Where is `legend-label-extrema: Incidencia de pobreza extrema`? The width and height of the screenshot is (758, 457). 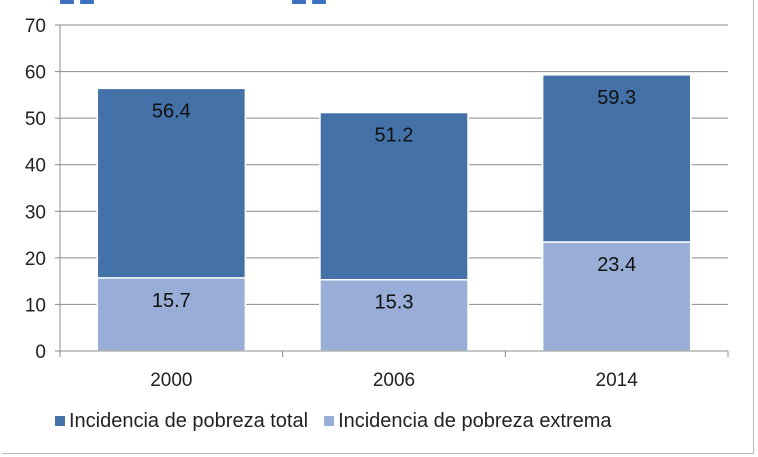
legend-label-extrema: Incidencia de pobreza extrema is located at coordinates (475, 421).